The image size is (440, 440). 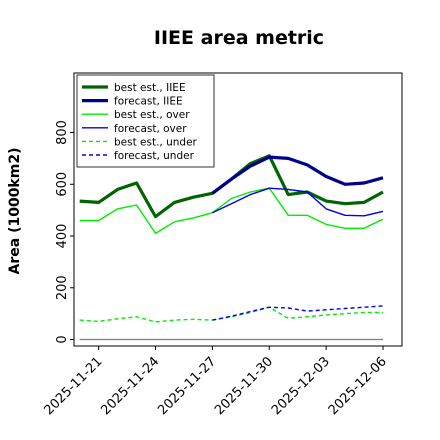 I want to click on y-tick-label: 800, so click(x=62, y=132).